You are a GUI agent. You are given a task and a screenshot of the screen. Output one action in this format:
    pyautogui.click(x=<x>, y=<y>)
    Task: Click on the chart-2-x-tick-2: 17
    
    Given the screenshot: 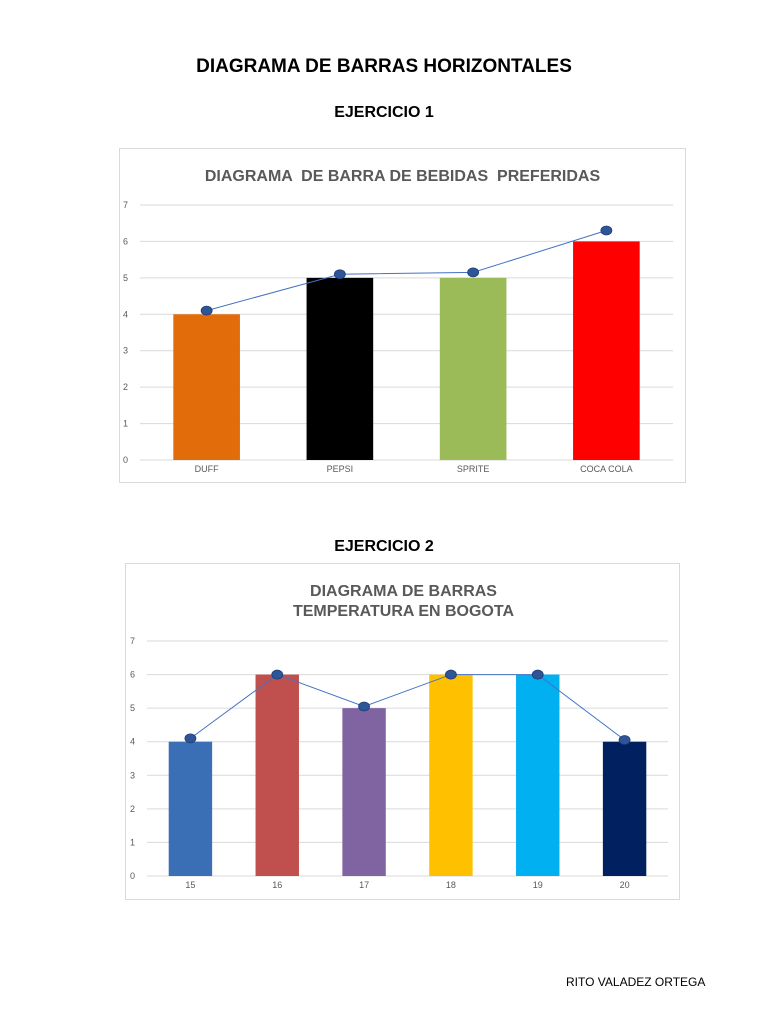 What is the action you would take?
    pyautogui.click(x=364, y=885)
    